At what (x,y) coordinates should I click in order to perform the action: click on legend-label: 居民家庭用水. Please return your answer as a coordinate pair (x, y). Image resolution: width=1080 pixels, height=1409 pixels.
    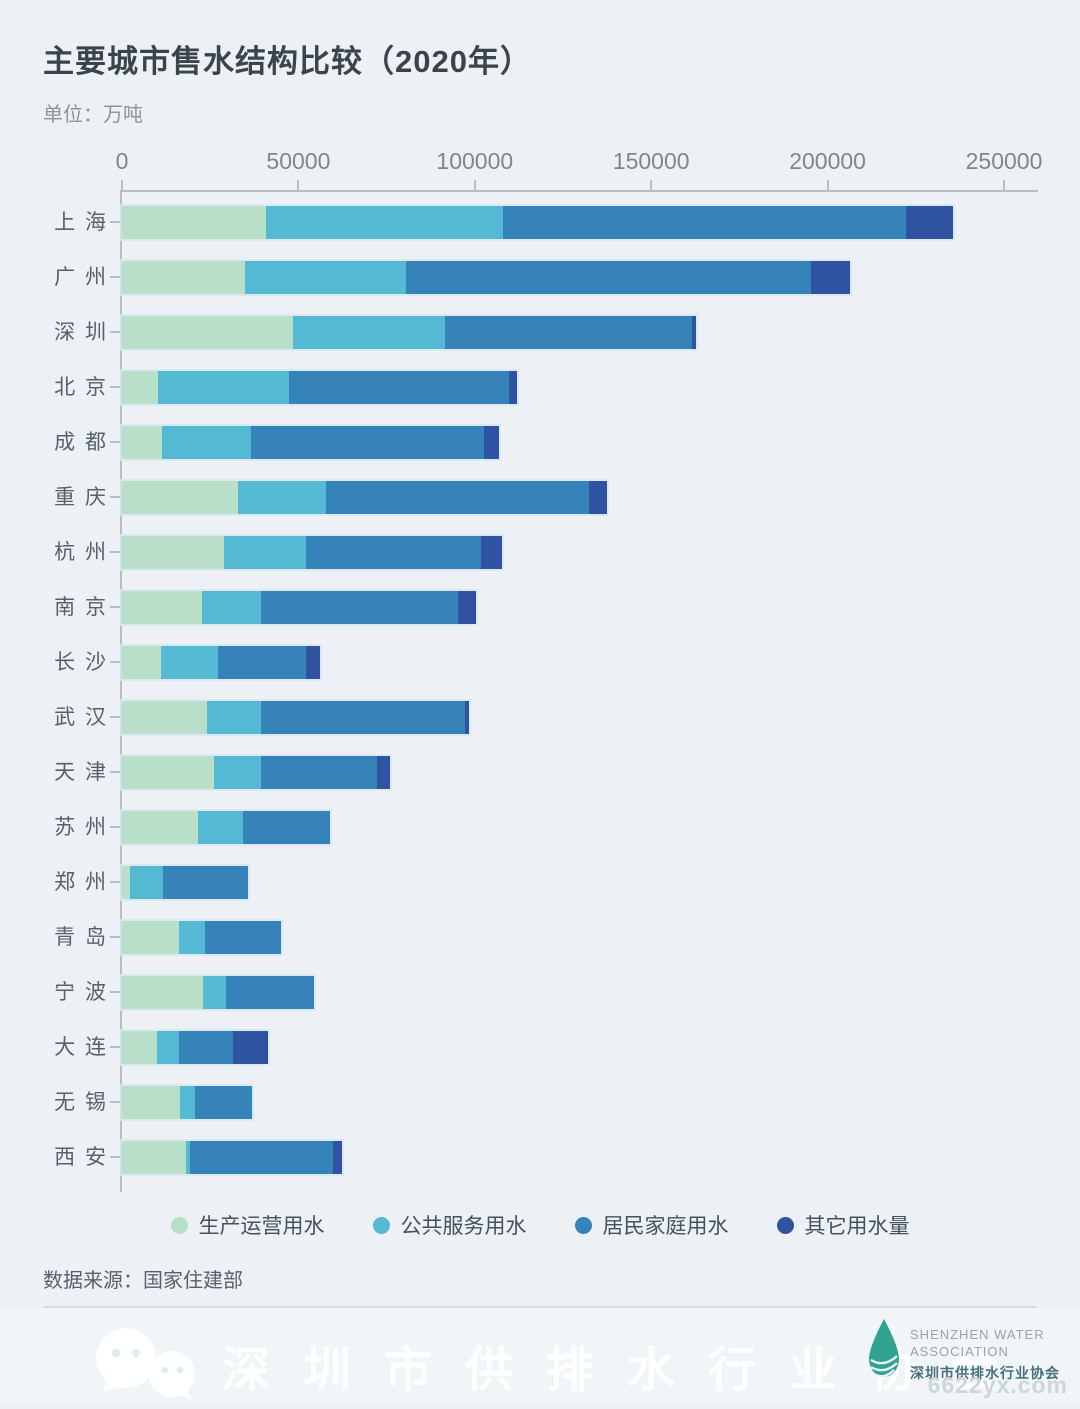
    Looking at the image, I should click on (665, 1226).